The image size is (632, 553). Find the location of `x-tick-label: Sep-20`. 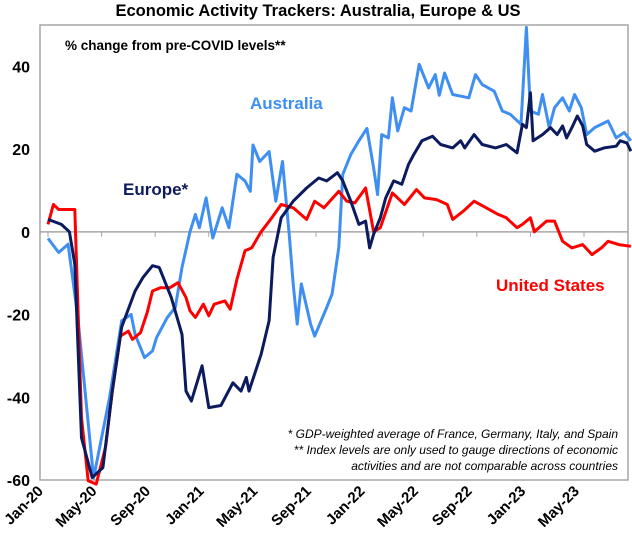

x-tick-label: Sep-20 is located at coordinates (130, 506).